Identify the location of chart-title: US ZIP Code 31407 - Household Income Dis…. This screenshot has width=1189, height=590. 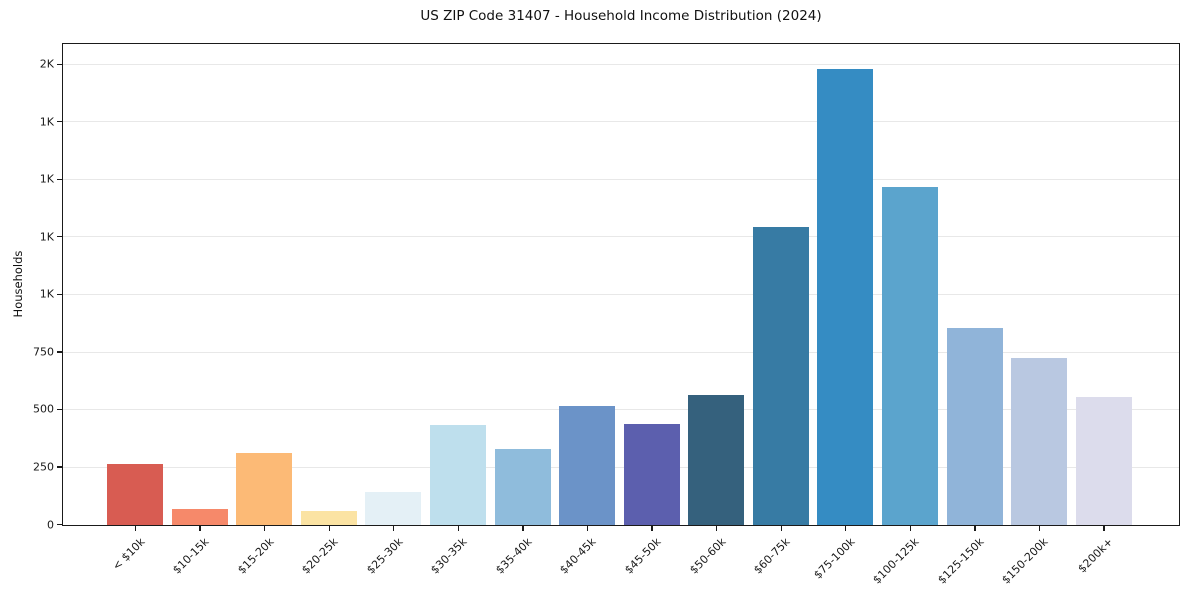
(621, 16).